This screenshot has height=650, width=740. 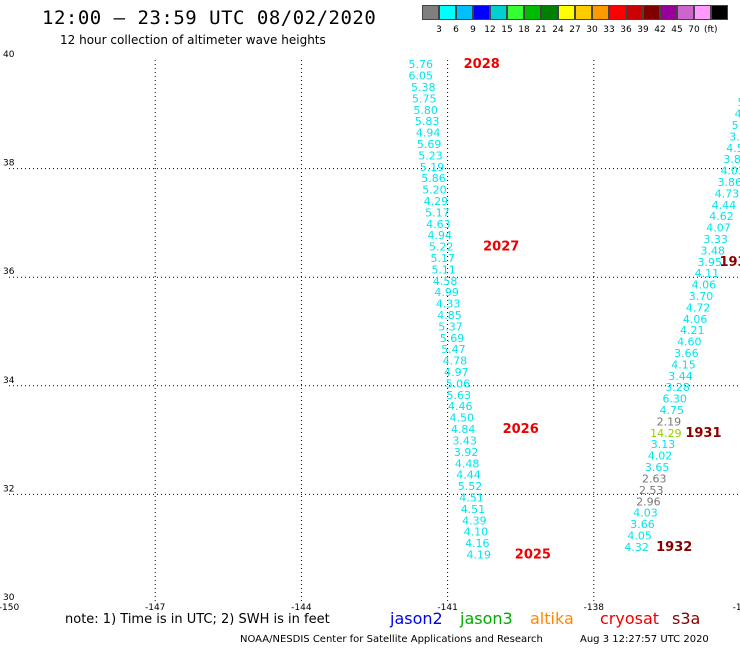 I want to click on swh-point: 4.05, so click(x=639, y=535).